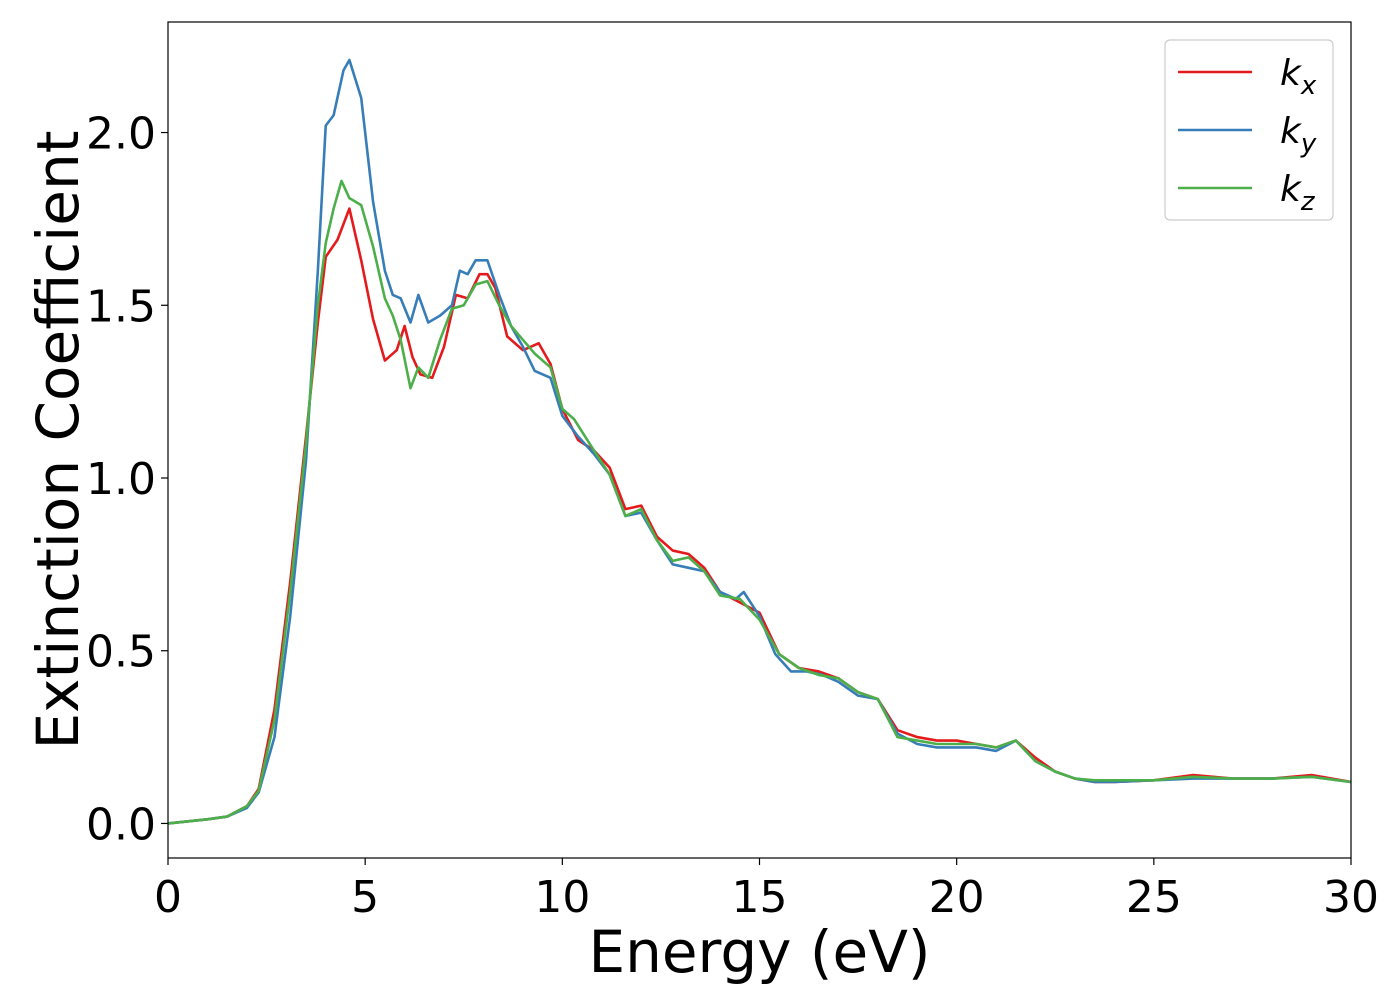  I want to click on y-axis-title: Extinction Coefficient, so click(58, 440).